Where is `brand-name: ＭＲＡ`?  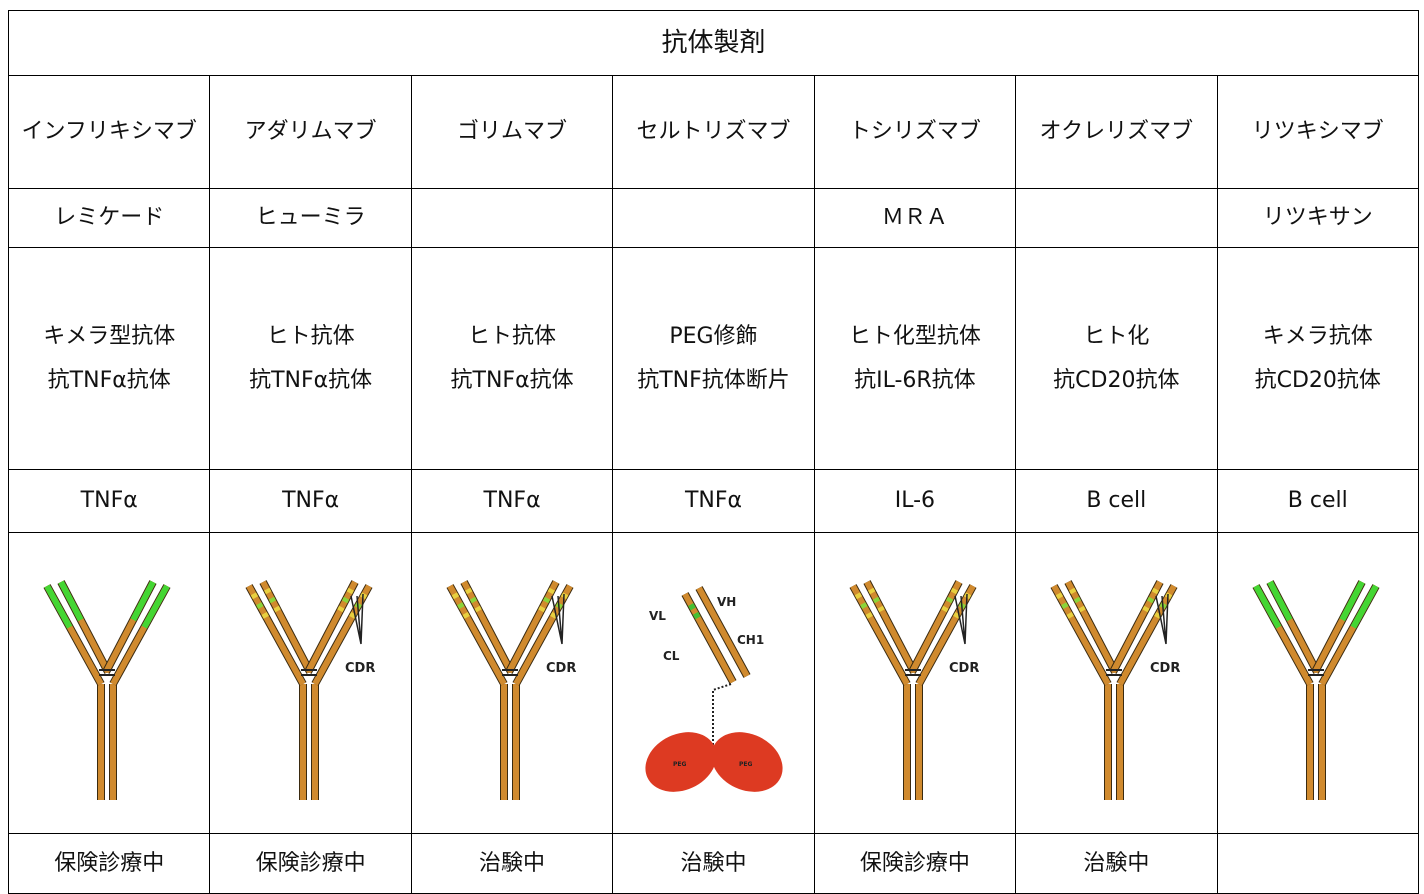
brand-name: ＭＲＡ is located at coordinates (915, 218).